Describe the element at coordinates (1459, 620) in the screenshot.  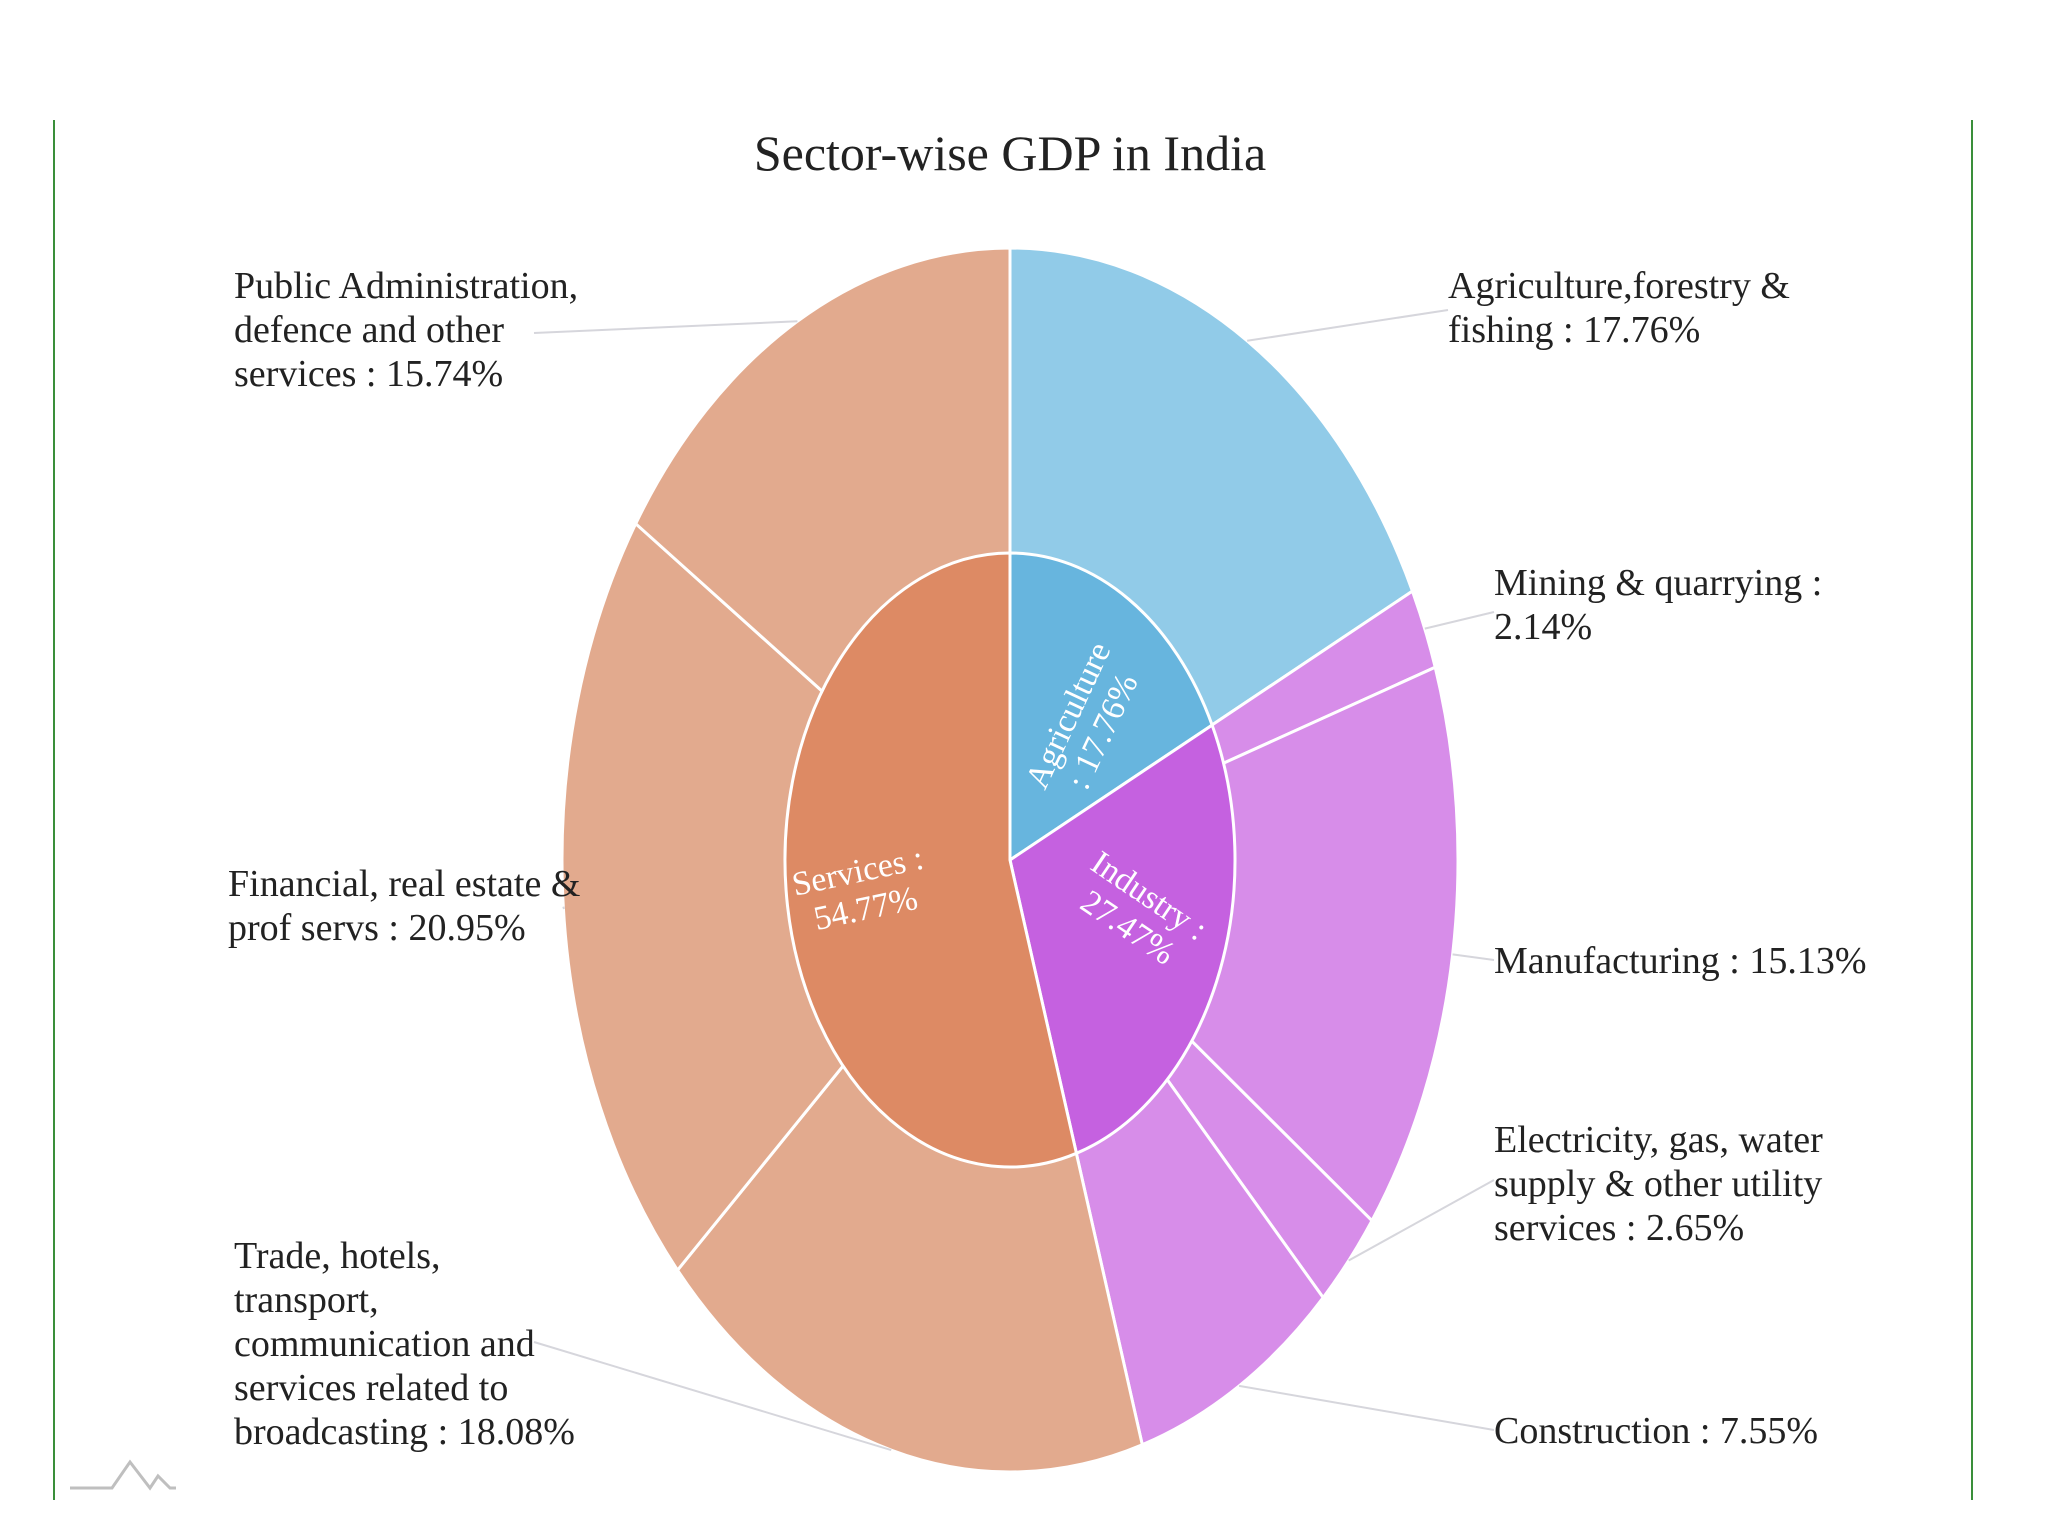
I see `leader-line-mining-quarrying` at that location.